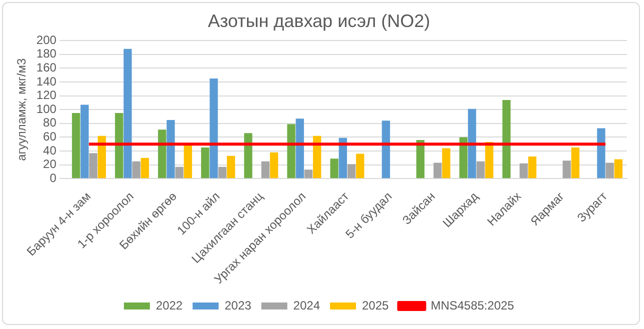 The height and width of the screenshot is (329, 644). I want to click on legend-label: 2023, so click(238, 305).